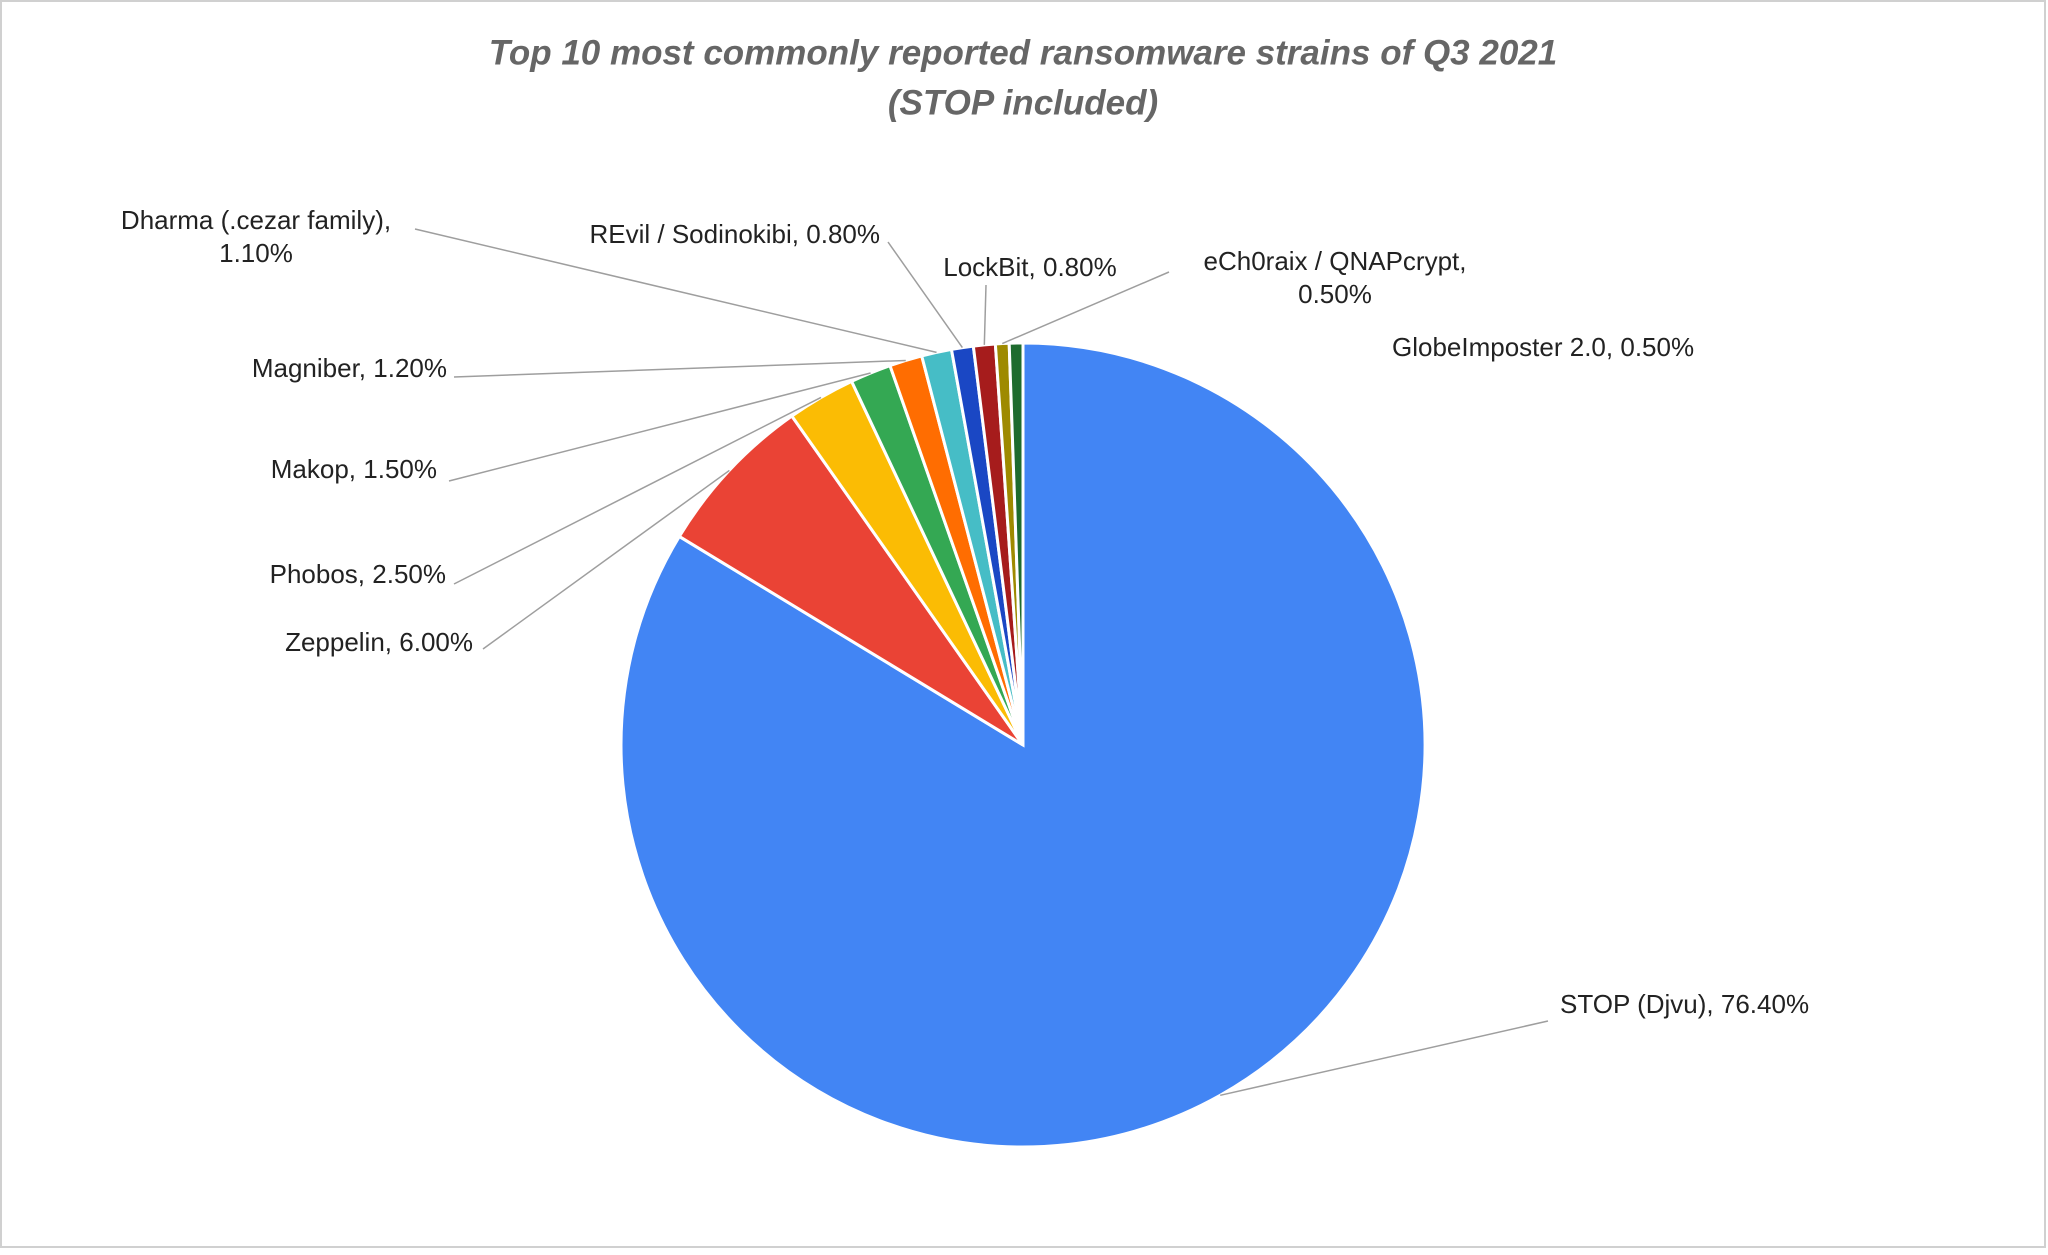 This screenshot has width=2048, height=1255. What do you see at coordinates (256, 220) in the screenshot?
I see `slice-label: Dharma (.cezar family),` at bounding box center [256, 220].